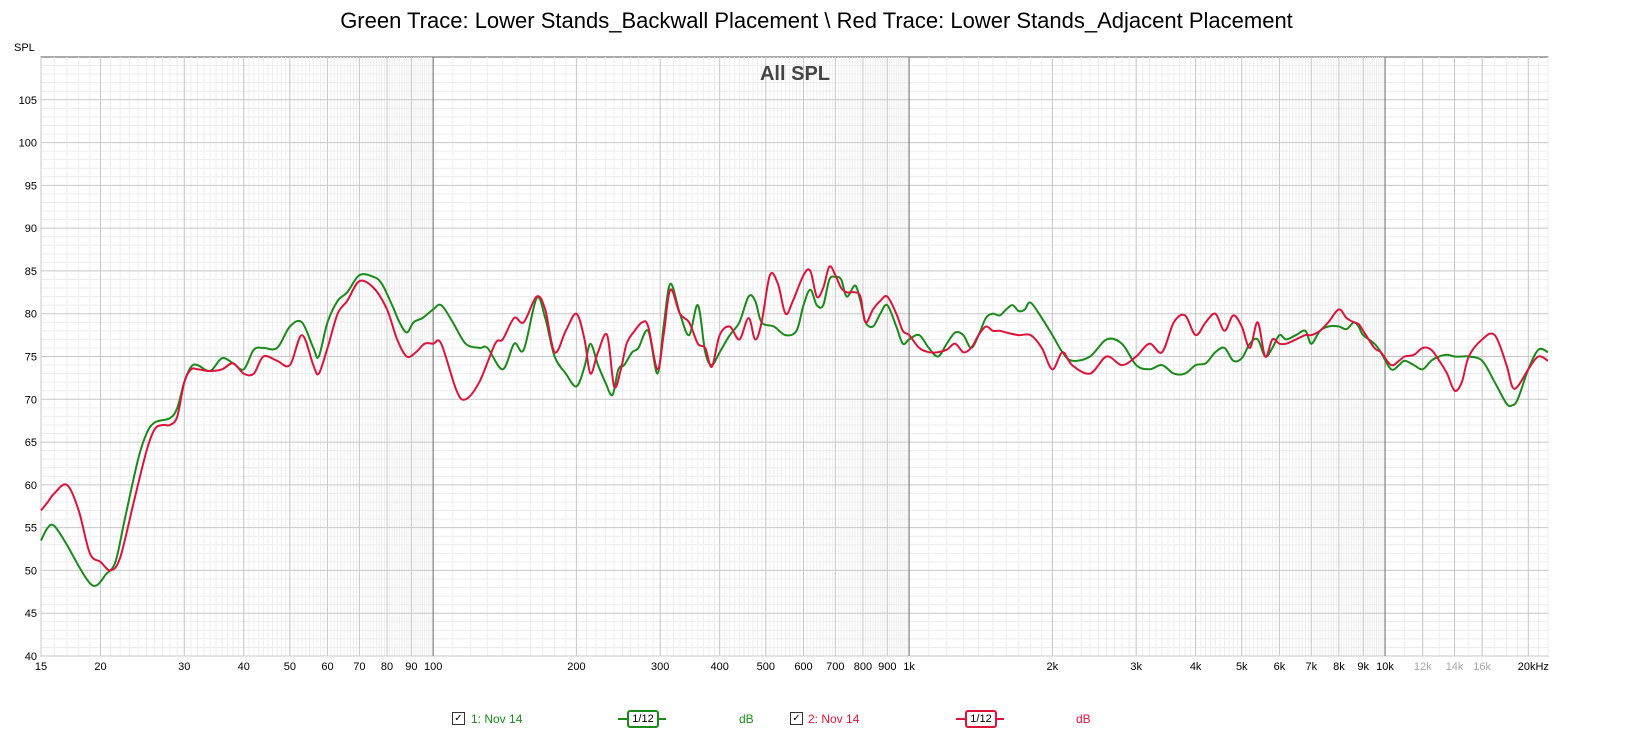 Image resolution: width=1633 pixels, height=734 pixels. What do you see at coordinates (31, 400) in the screenshot?
I see `y-tick-label: 70` at bounding box center [31, 400].